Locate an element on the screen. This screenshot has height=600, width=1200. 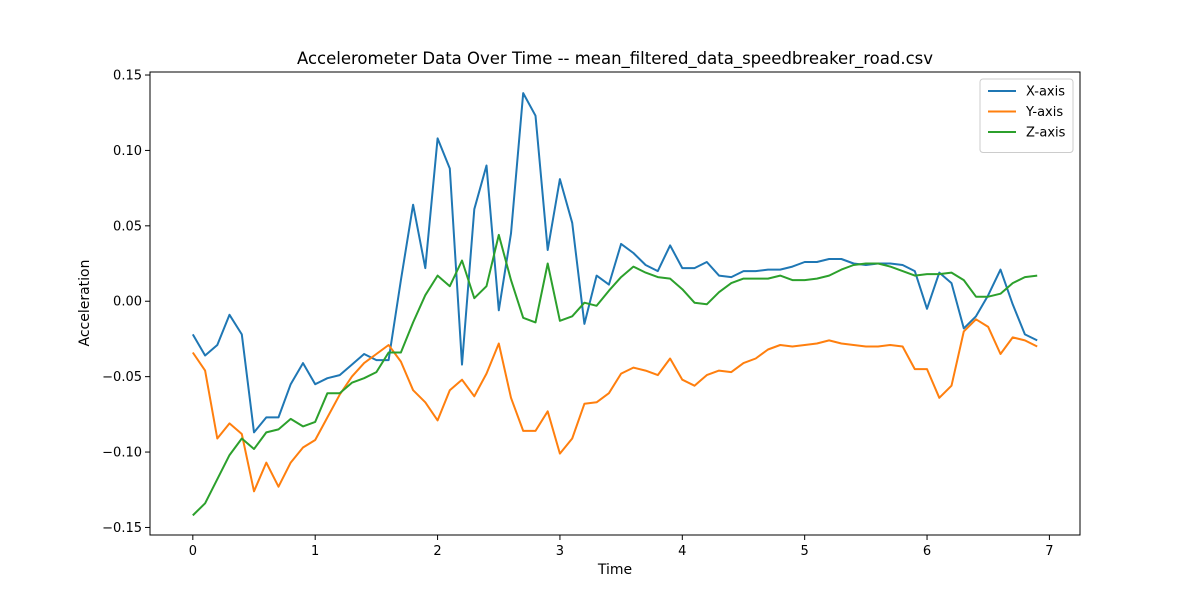
legend: X-axis Y-axis Z-axis is located at coordinates (1026, 115).